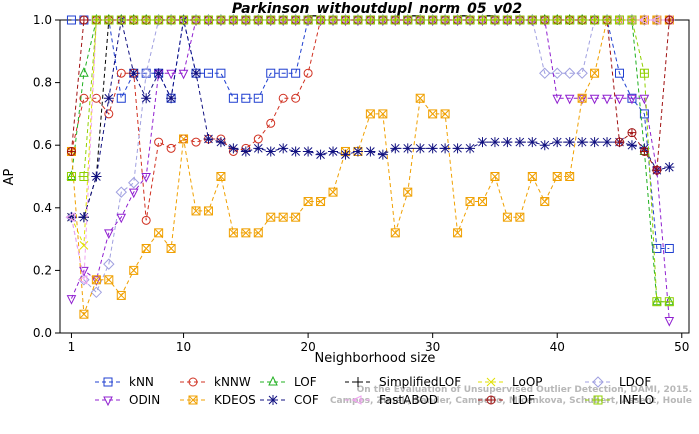 The height and width of the screenshot is (434, 699). I want to click on legend-label: SimplifiedLOF, so click(420, 382).